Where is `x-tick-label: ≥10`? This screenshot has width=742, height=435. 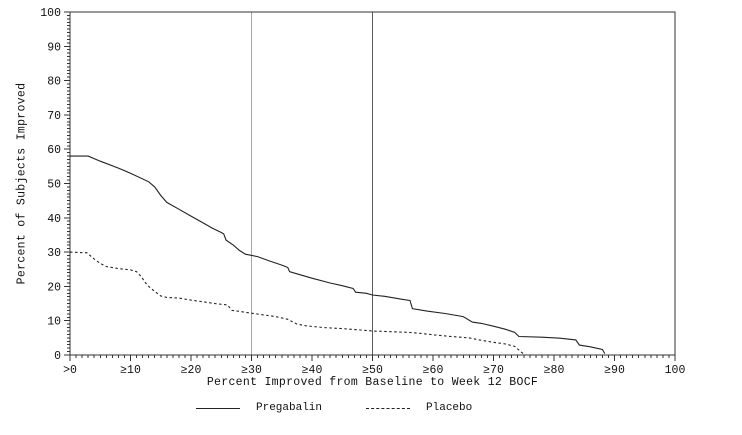 x-tick-label: ≥10 is located at coordinates (130, 370).